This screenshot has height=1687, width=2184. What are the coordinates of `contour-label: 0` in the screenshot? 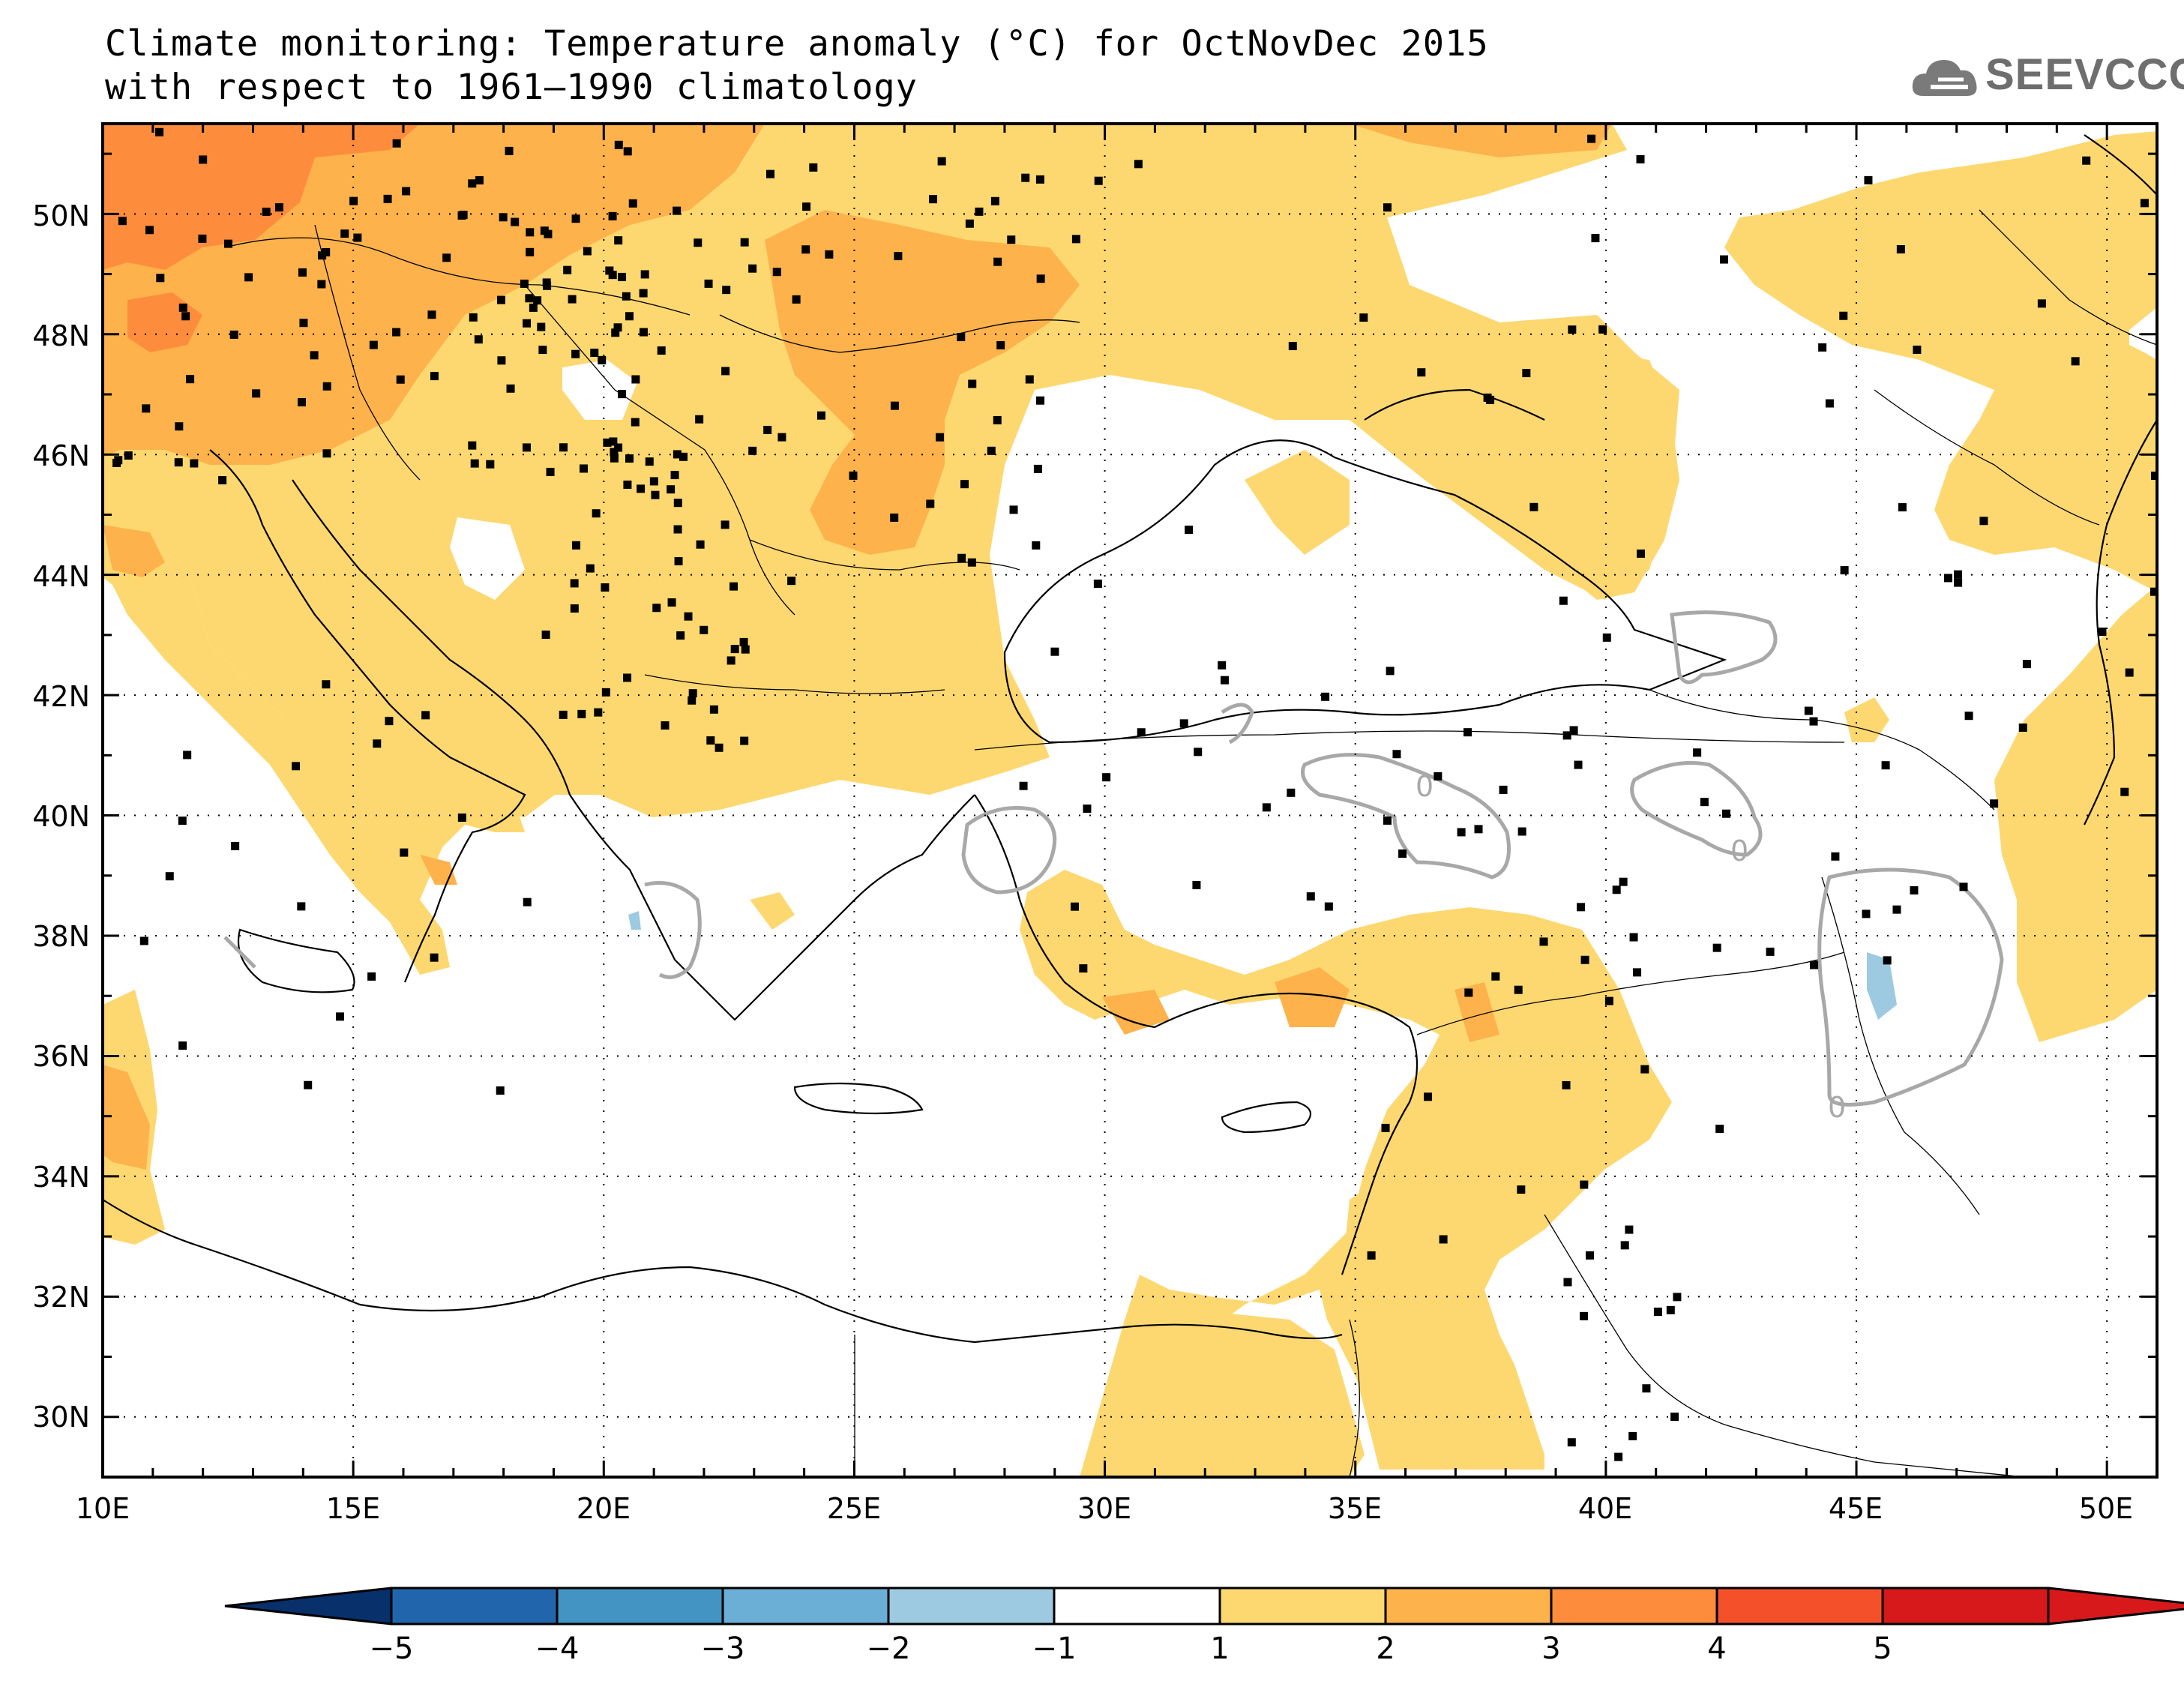 It's located at (1425, 786).